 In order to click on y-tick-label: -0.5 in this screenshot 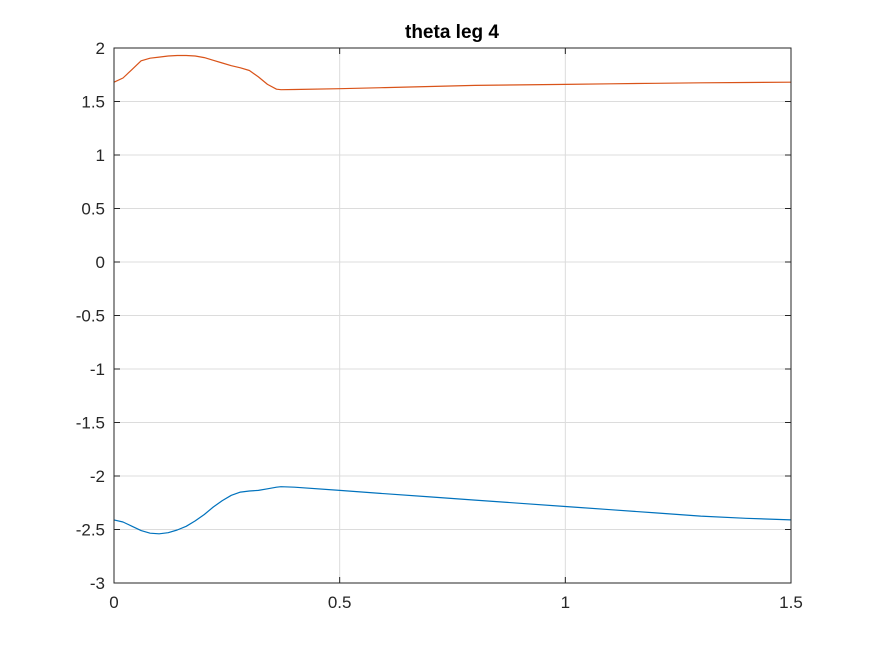, I will do `click(90, 316)`.